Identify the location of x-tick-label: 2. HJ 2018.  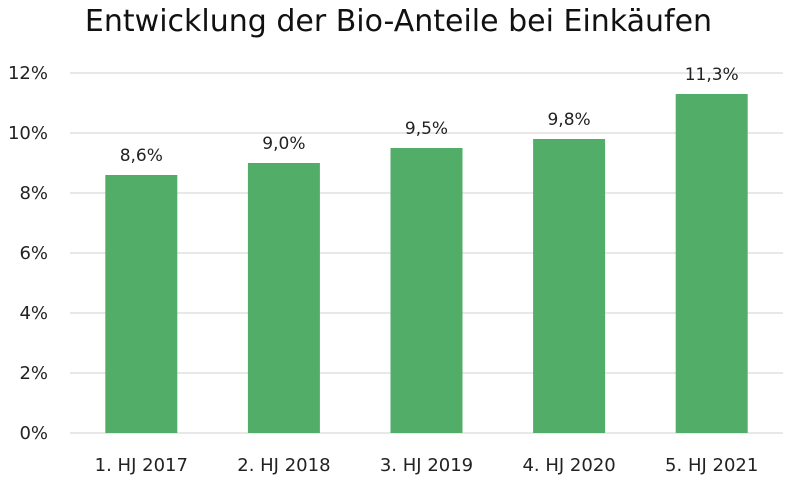
(283, 465).